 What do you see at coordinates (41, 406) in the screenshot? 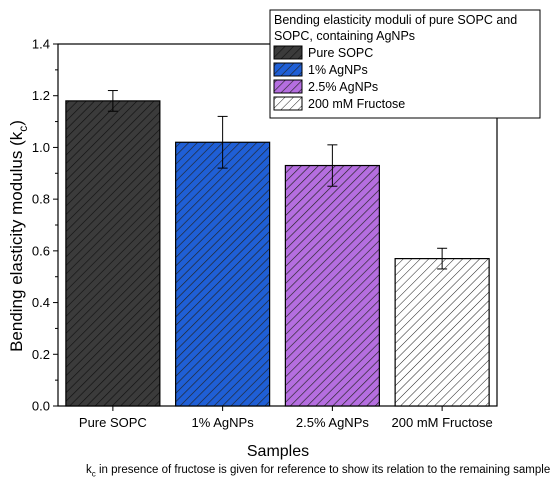
I see `y-tick-label: 0.0` at bounding box center [41, 406].